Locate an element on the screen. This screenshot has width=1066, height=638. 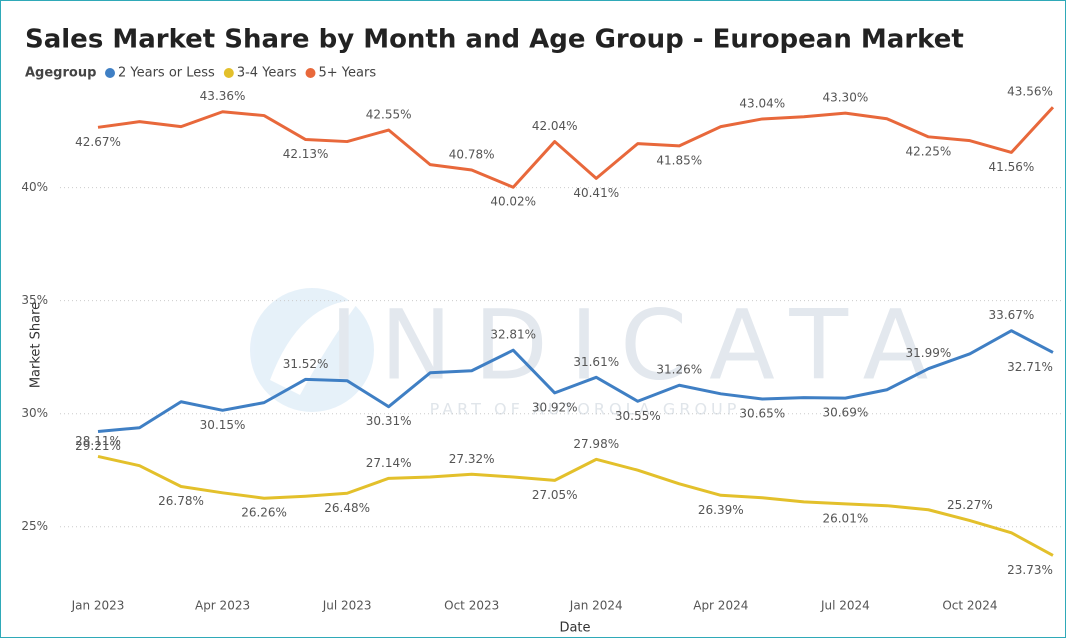
y-tick-label: 40% is located at coordinates (34, 187).